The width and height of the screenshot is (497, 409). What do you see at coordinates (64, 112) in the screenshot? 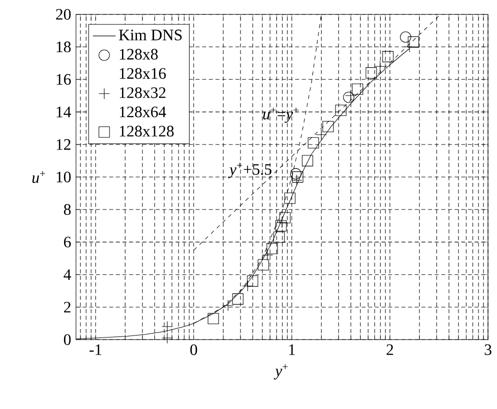
I see `y-tick-label: 14` at bounding box center [64, 112].